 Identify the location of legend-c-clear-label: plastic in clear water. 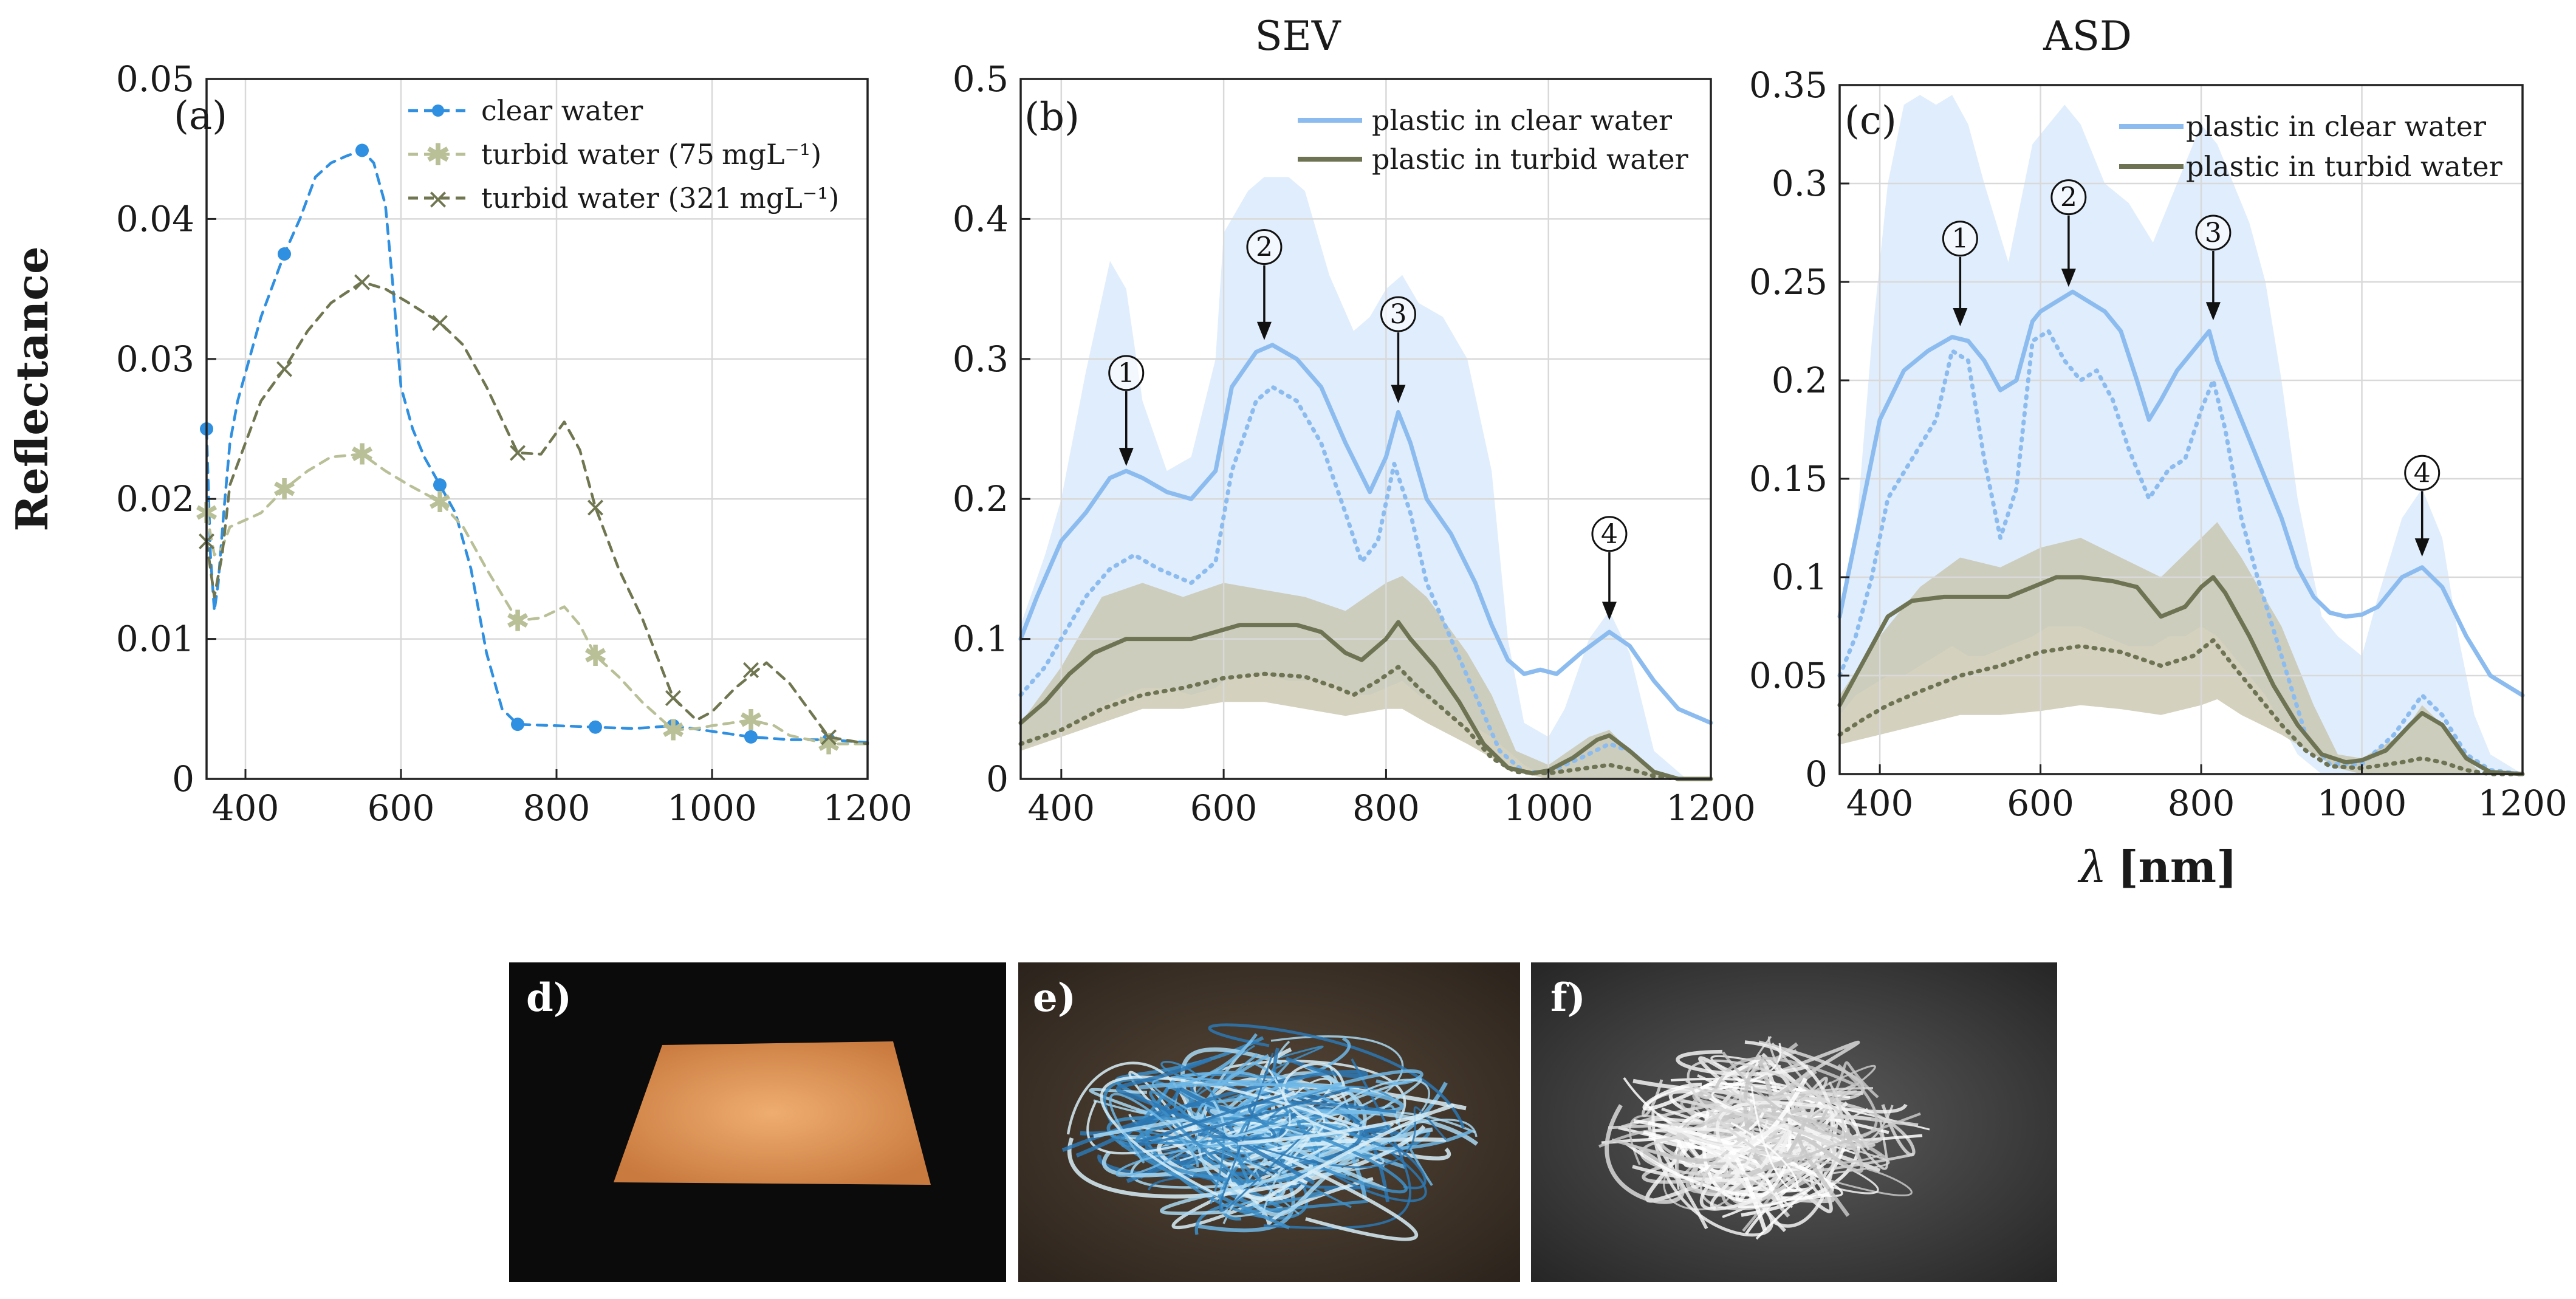
(2336, 126).